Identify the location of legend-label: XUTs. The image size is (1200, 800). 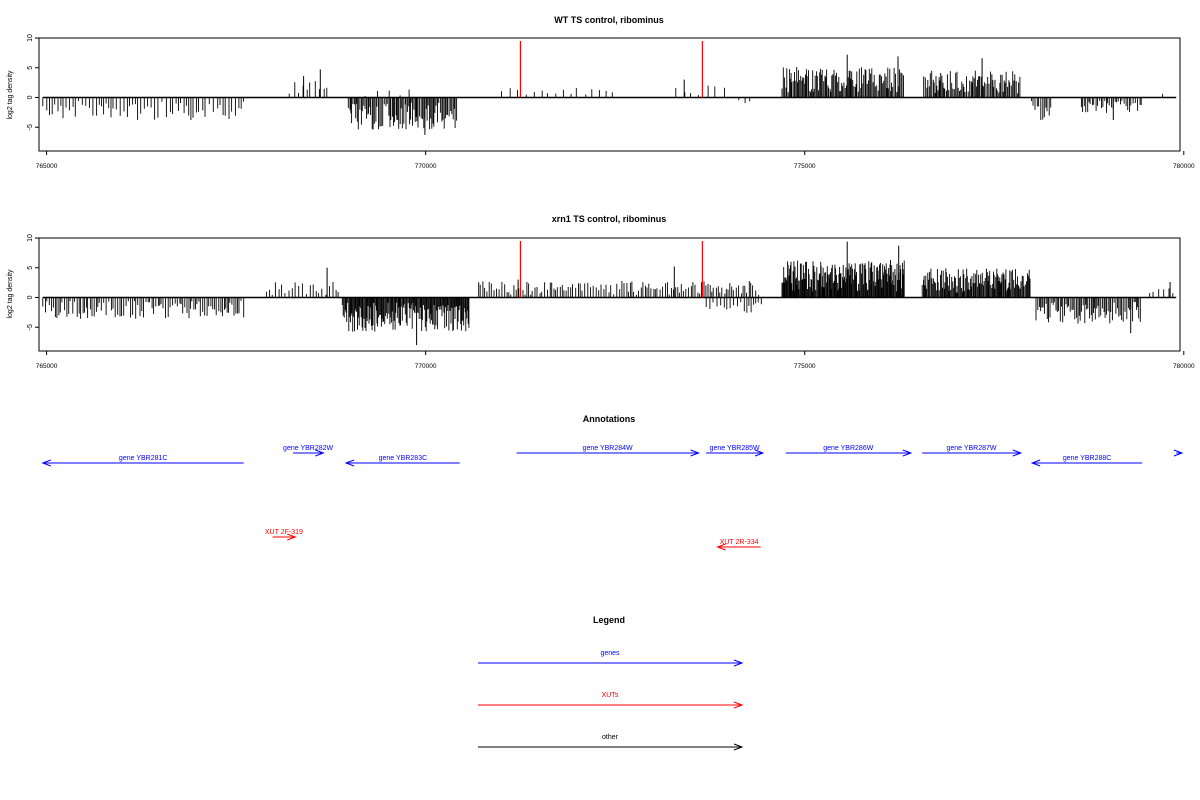
(610, 695).